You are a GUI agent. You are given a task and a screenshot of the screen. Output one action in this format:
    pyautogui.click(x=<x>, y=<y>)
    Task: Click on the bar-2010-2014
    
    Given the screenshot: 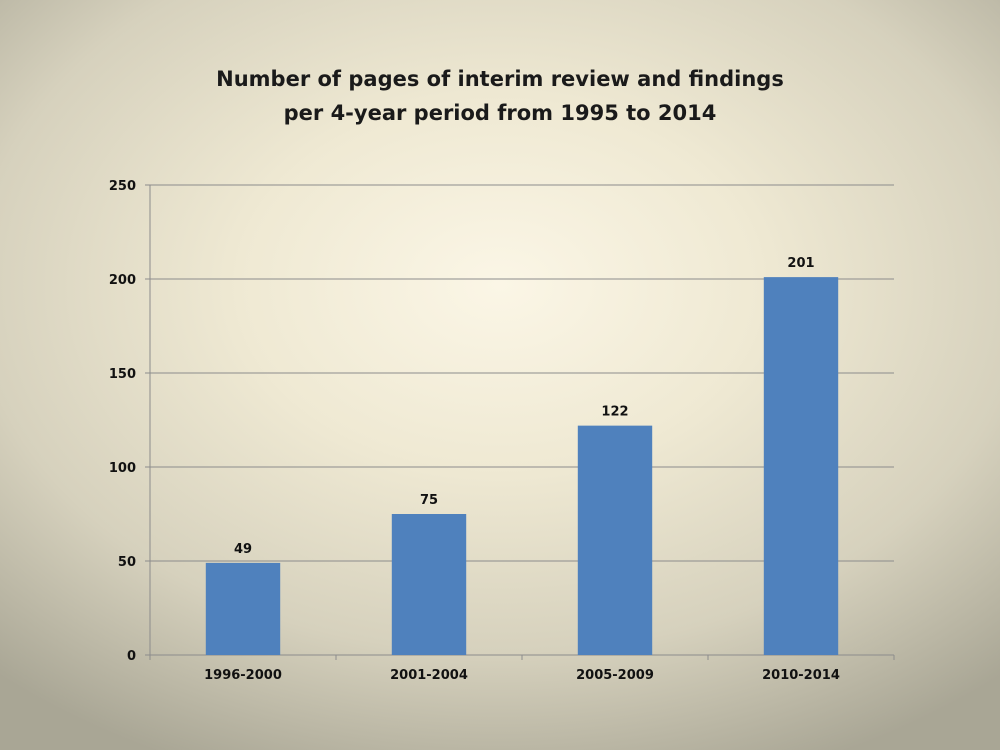 What is the action you would take?
    pyautogui.click(x=801, y=466)
    